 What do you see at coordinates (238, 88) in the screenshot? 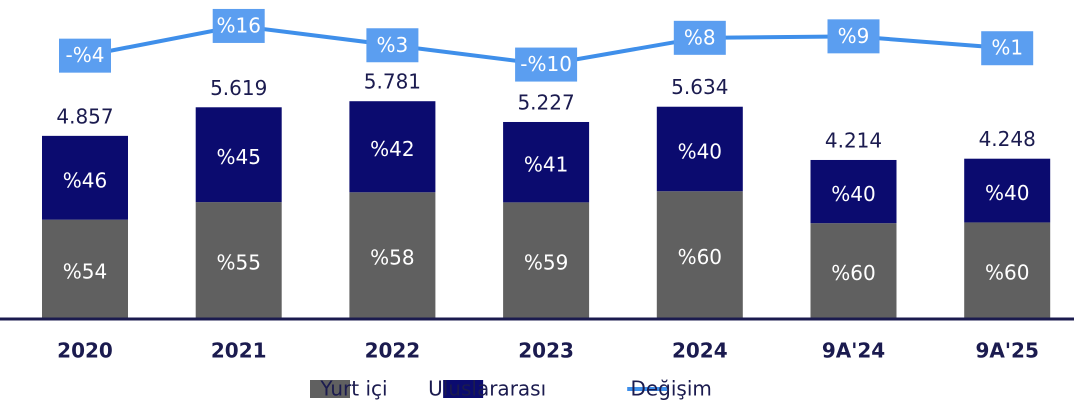
I see `total-label: 5.619` at bounding box center [238, 88].